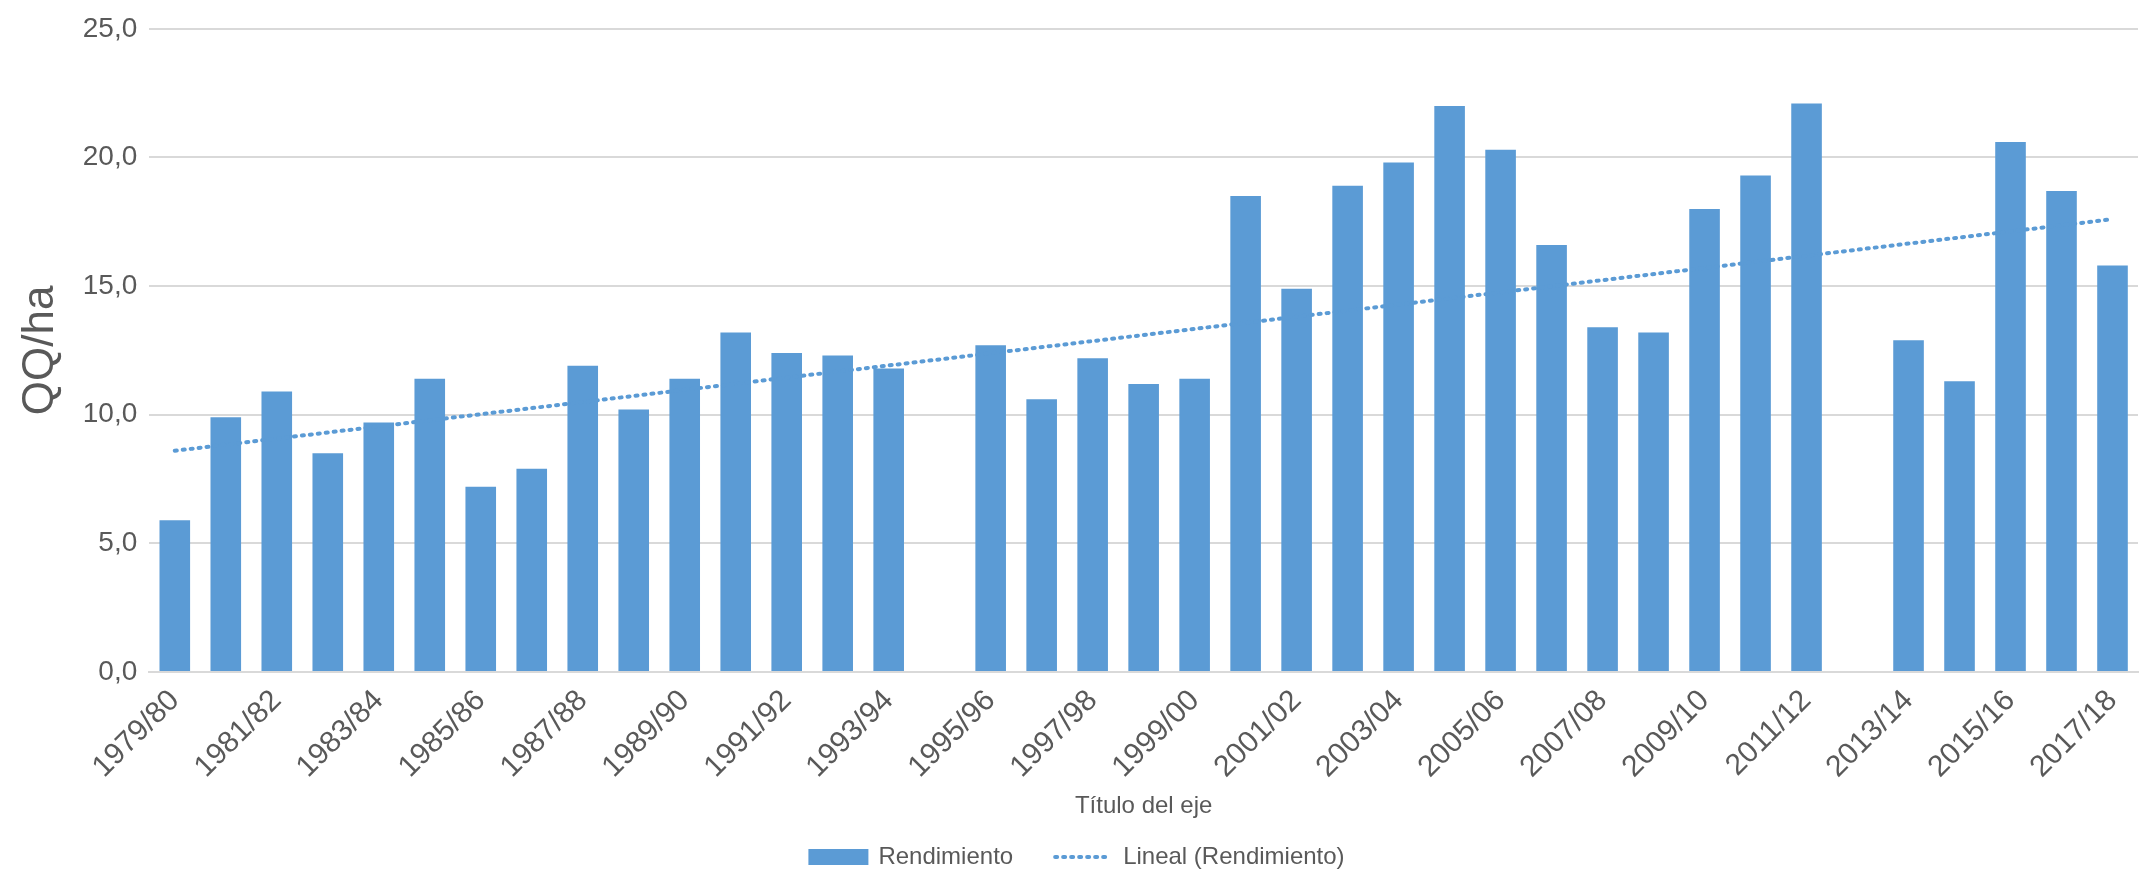  What do you see at coordinates (110, 27) in the screenshot?
I see `y-tick-label: 25,0` at bounding box center [110, 27].